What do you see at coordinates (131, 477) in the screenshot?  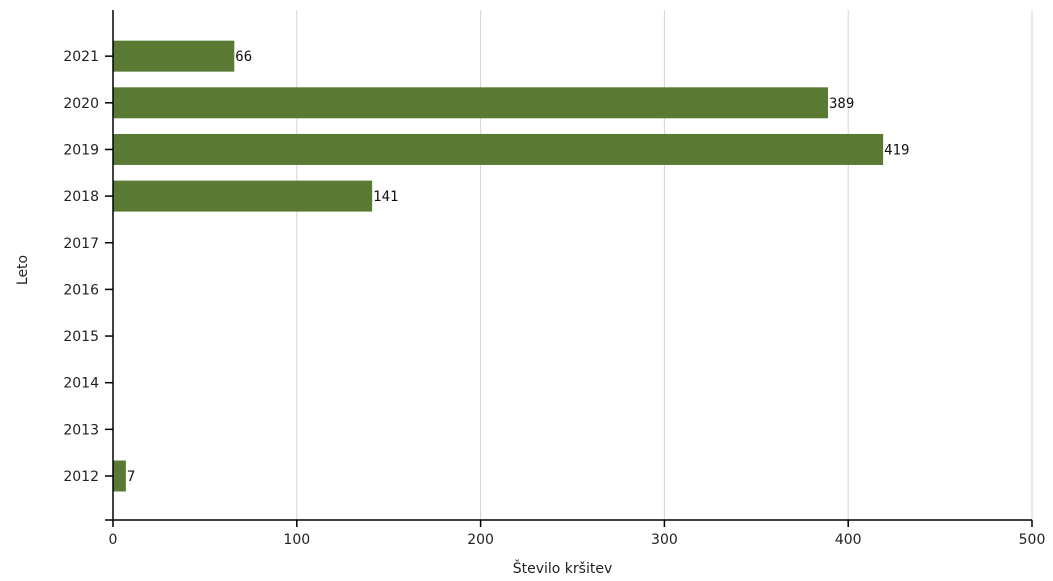 I see `bar-value-label: 7` at bounding box center [131, 477].